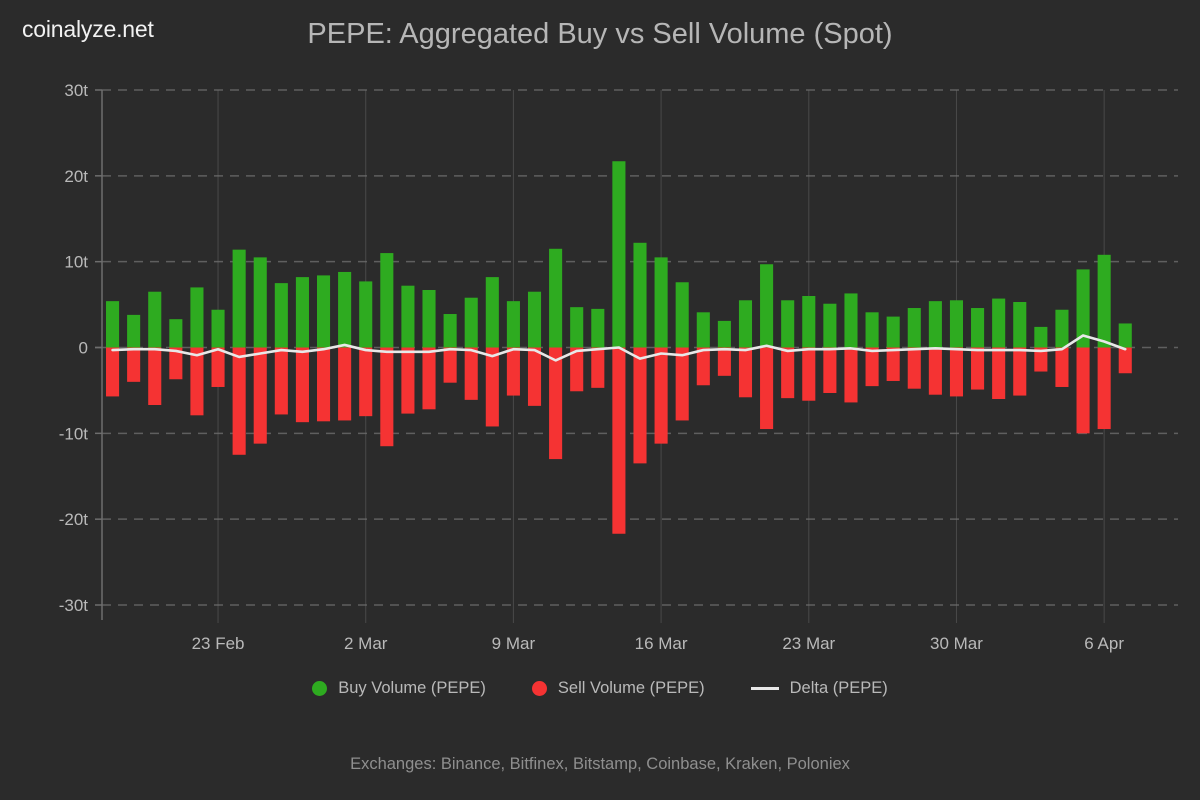 This screenshot has height=800, width=1200. I want to click on delta-line, so click(619, 348).